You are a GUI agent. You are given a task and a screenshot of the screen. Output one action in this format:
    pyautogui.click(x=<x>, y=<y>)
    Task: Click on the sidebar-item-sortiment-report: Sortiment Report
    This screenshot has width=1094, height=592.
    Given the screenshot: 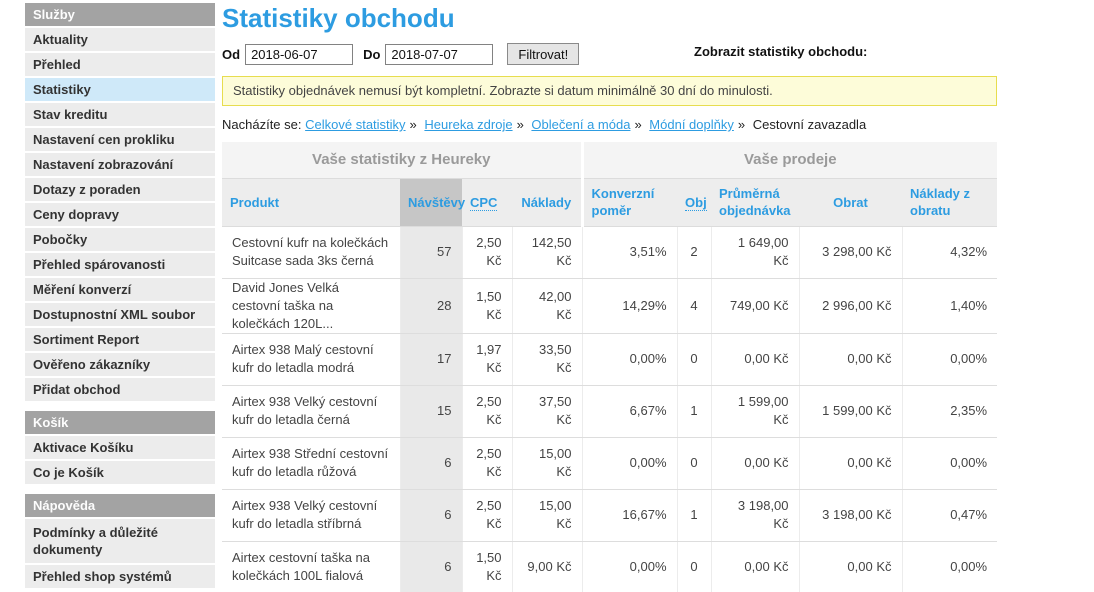 What is the action you would take?
    pyautogui.click(x=120, y=339)
    